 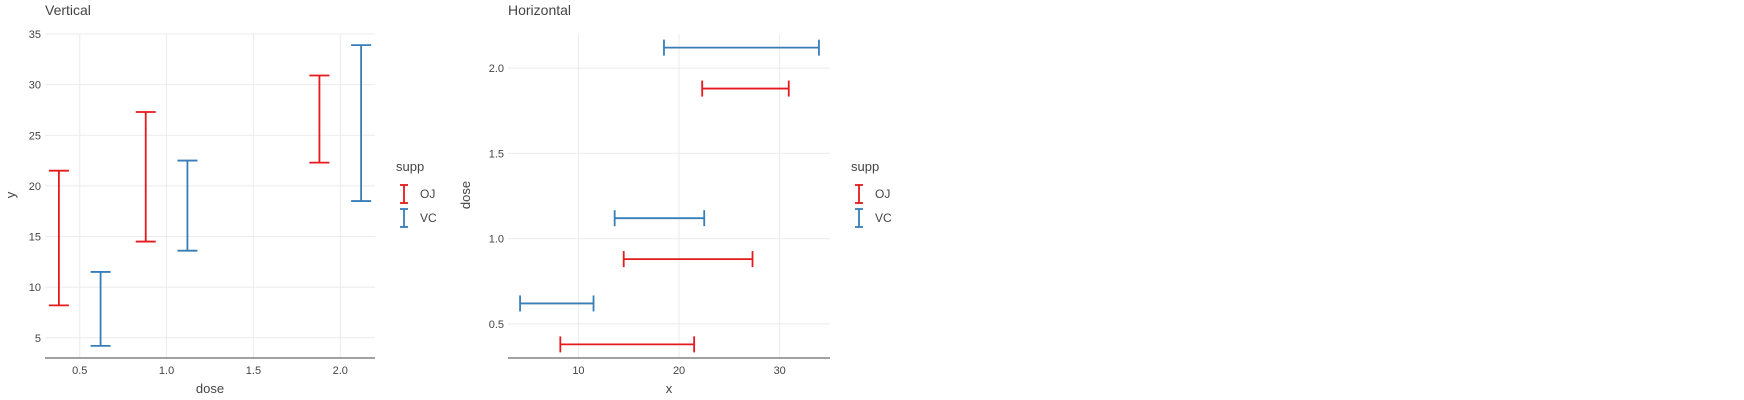 I want to click on y-tick-label: 0.5, so click(x=496, y=325).